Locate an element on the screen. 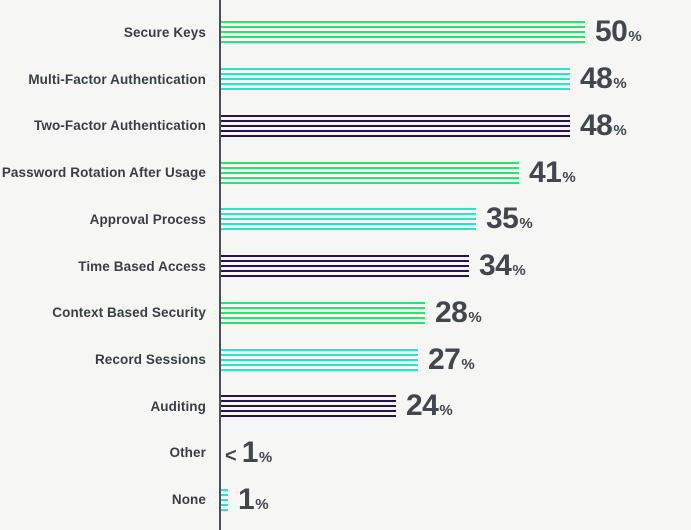 Image resolution: width=691 pixels, height=530 pixels. chart-row: Auditing 24 % is located at coordinates (345, 406).